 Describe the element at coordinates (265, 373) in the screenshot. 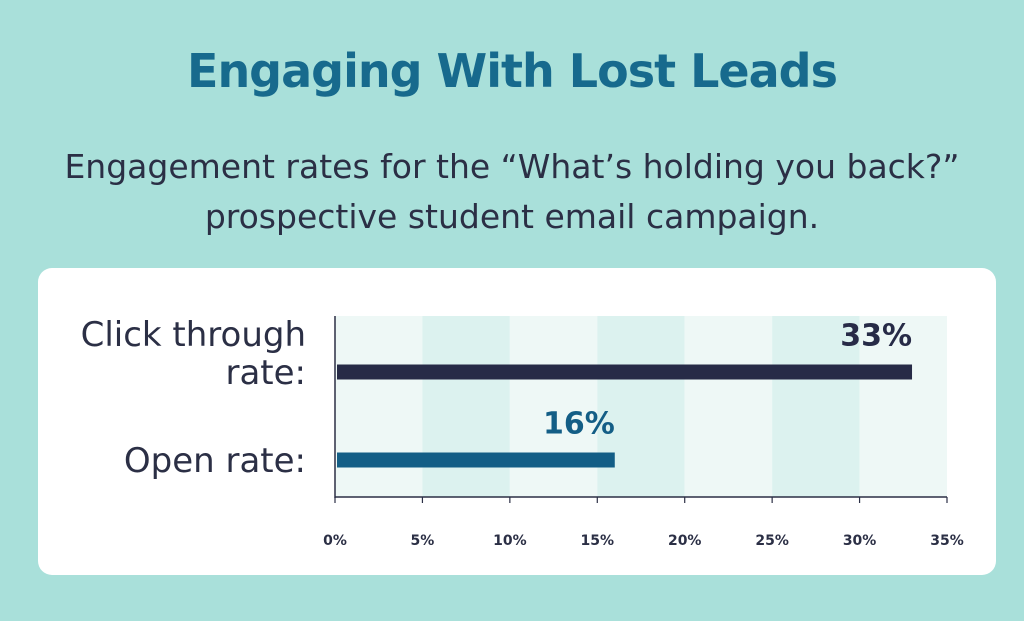

I see `category-label: rate:` at that location.